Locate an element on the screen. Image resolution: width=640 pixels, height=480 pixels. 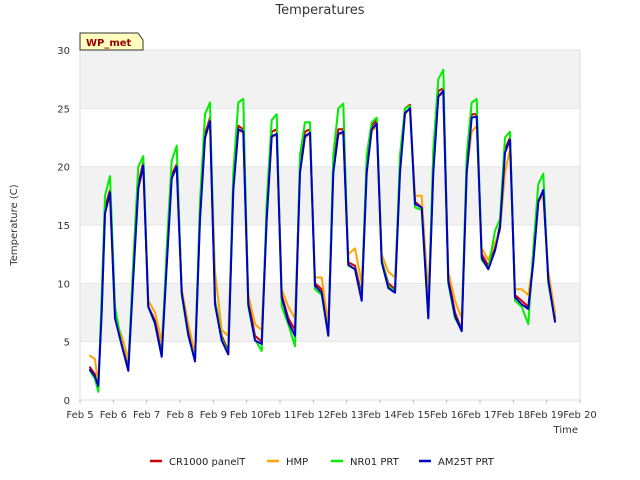
x-tick-label: Feb 12 is located at coordinates (314, 415).